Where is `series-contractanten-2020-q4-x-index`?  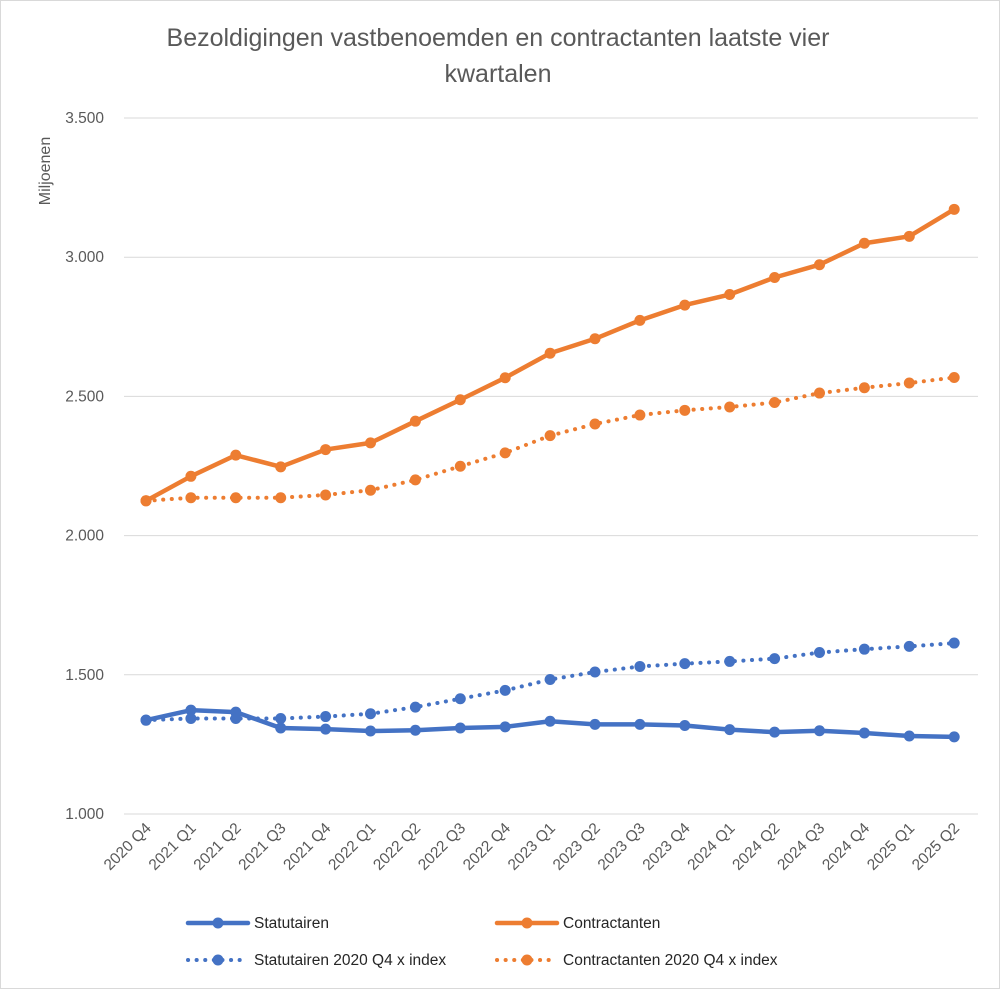 series-contractanten-2020-q4-x-index is located at coordinates (550, 439).